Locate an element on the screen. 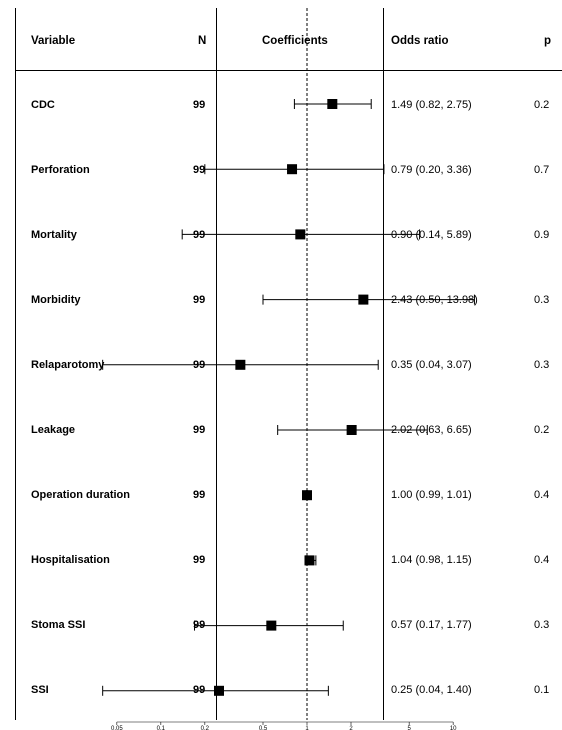  row-odds-ratio: 1.04 (0.98, 1.15) is located at coordinates (431, 560).